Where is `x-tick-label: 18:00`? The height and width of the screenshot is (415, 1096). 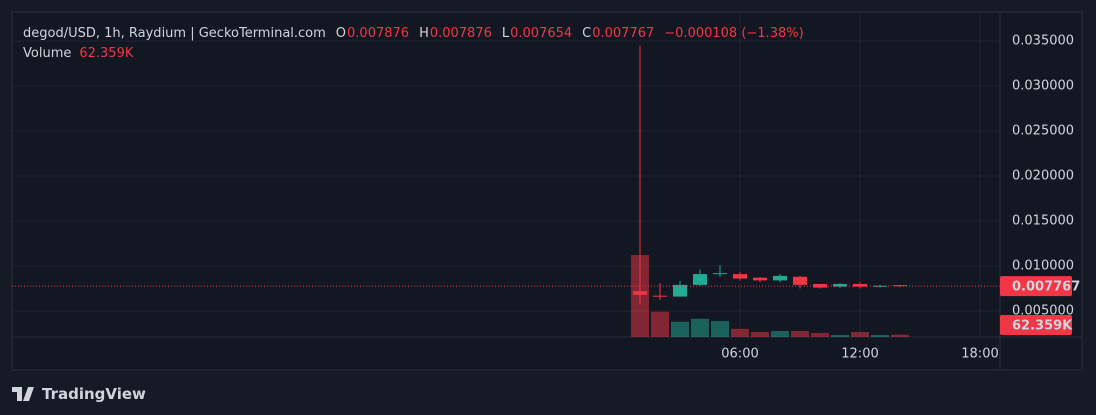
x-tick-label: 18:00 is located at coordinates (979, 354).